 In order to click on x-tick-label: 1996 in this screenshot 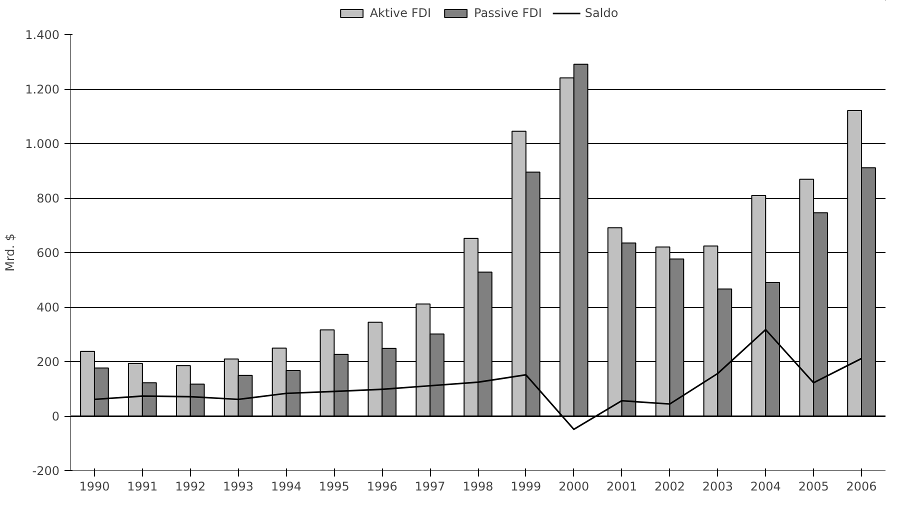, I will do `click(382, 487)`.